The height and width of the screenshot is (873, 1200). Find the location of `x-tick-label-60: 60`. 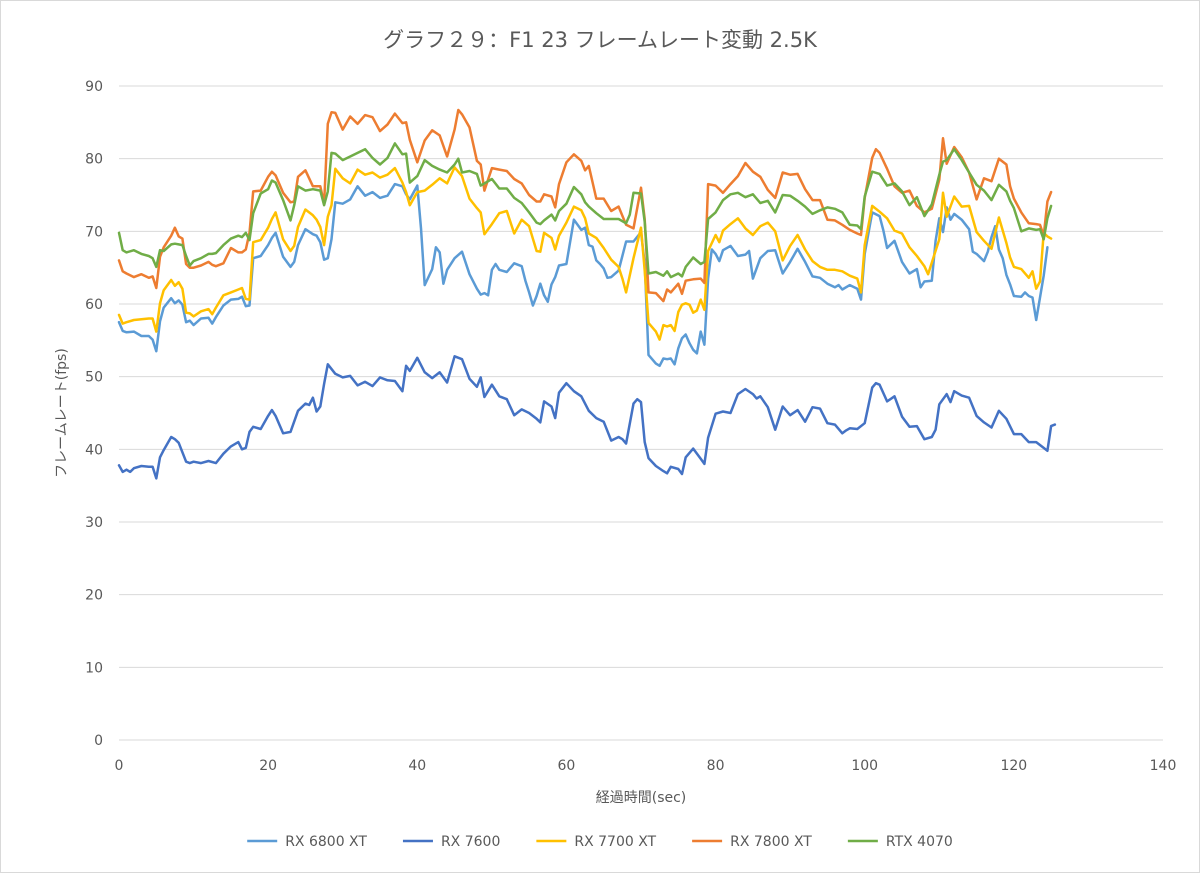

x-tick-label-60: 60 is located at coordinates (567, 766).